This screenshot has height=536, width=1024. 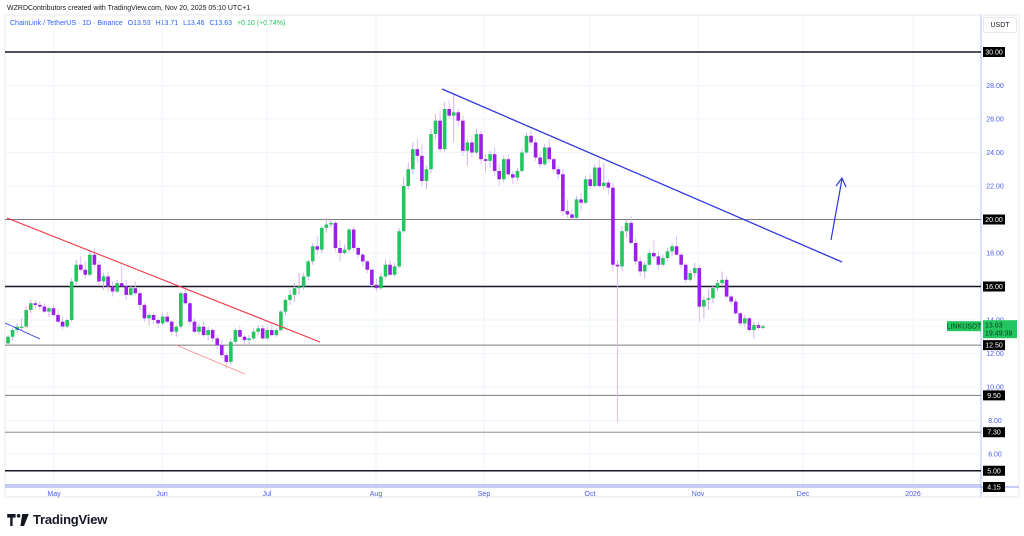 I want to click on bar-countdown: 19:49:39, so click(x=998, y=334).